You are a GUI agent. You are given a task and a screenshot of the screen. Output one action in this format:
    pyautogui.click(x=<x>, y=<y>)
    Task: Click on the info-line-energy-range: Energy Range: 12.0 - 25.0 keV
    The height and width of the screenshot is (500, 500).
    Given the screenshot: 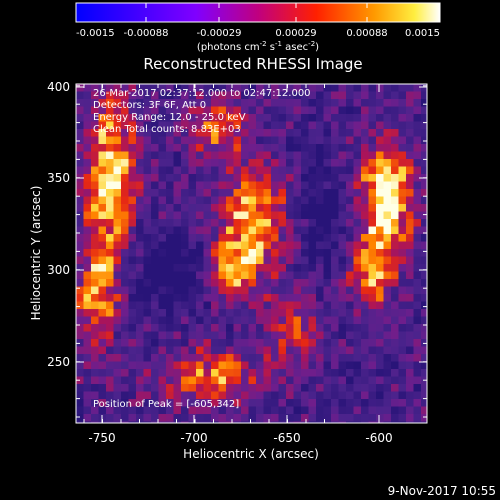 What is the action you would take?
    pyautogui.click(x=169, y=117)
    